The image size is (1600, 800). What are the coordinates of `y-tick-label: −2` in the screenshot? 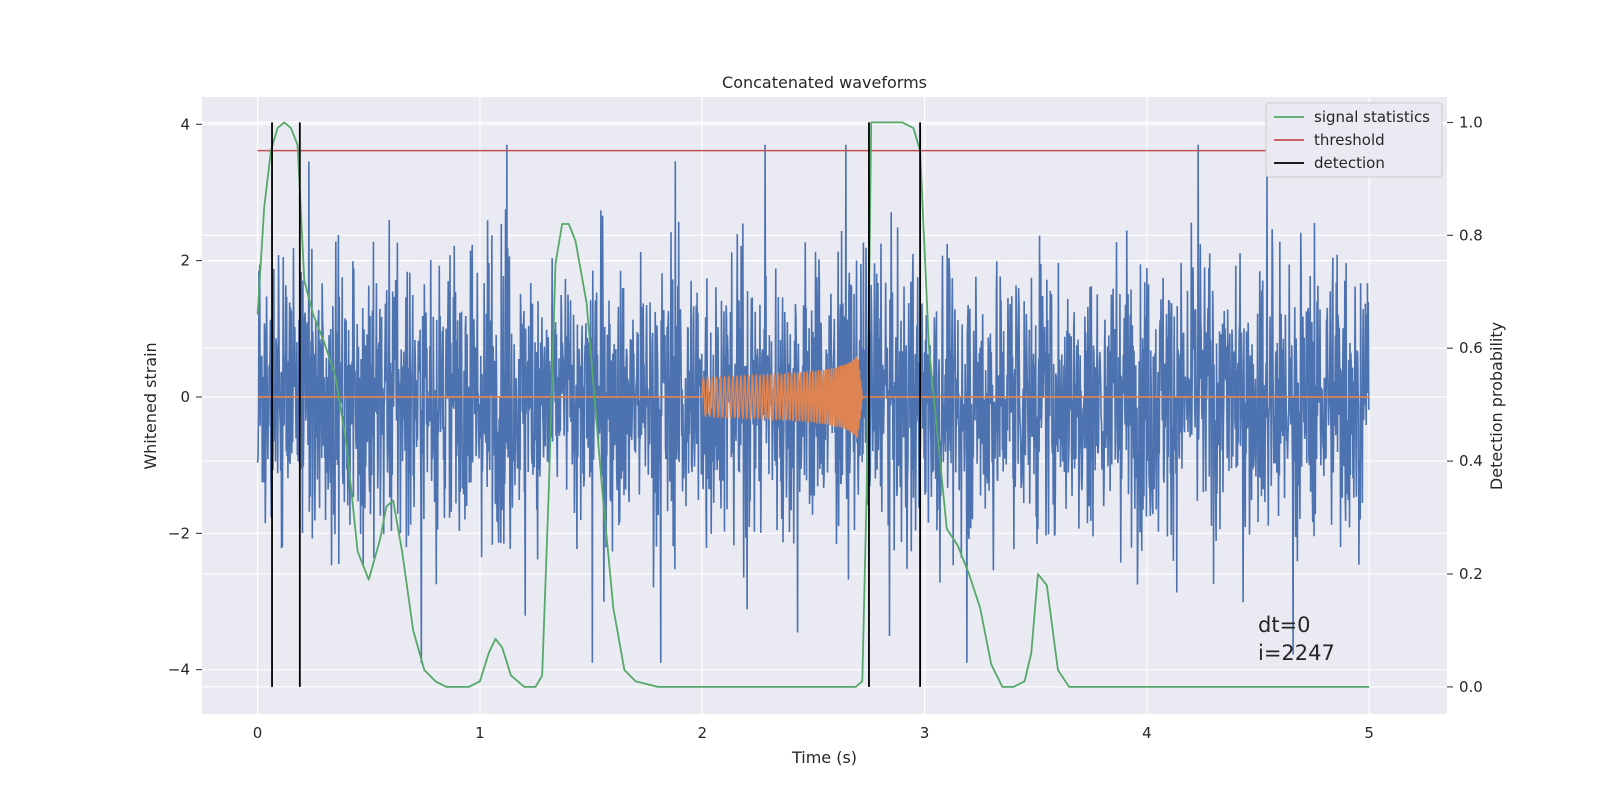 It's located at (179, 533).